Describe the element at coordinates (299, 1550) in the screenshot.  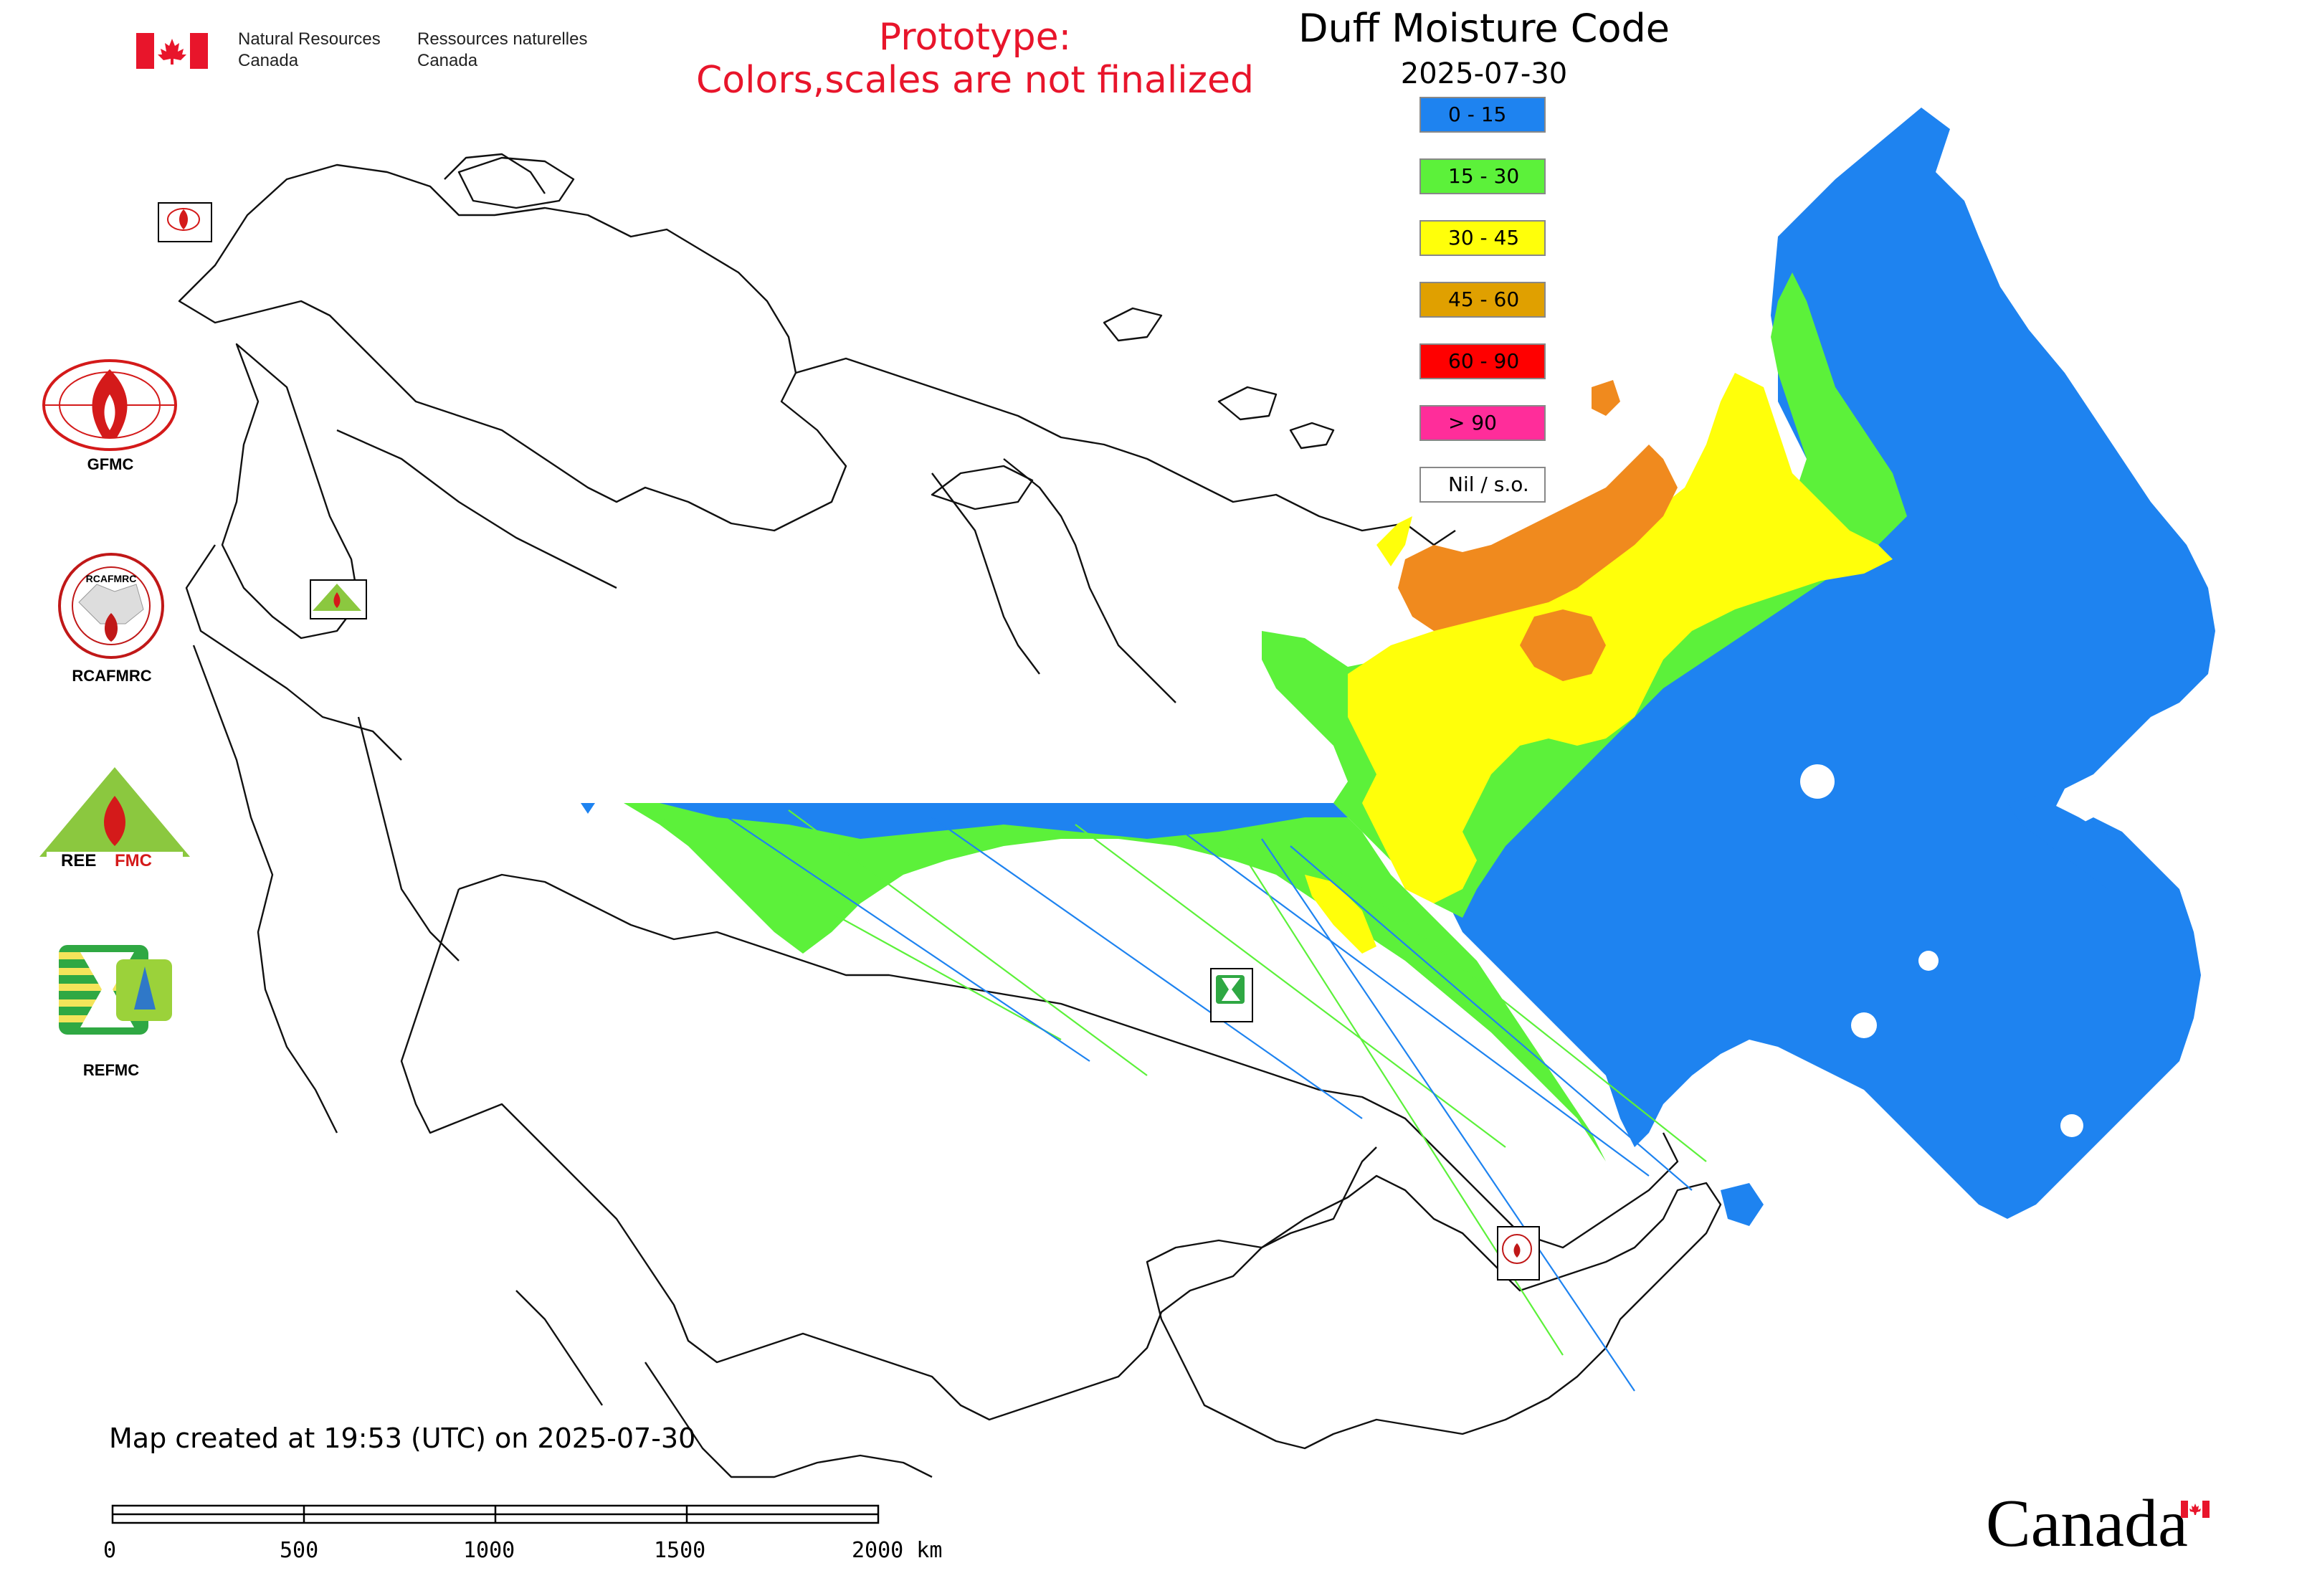
I see `scale-tick-500: 500` at that location.